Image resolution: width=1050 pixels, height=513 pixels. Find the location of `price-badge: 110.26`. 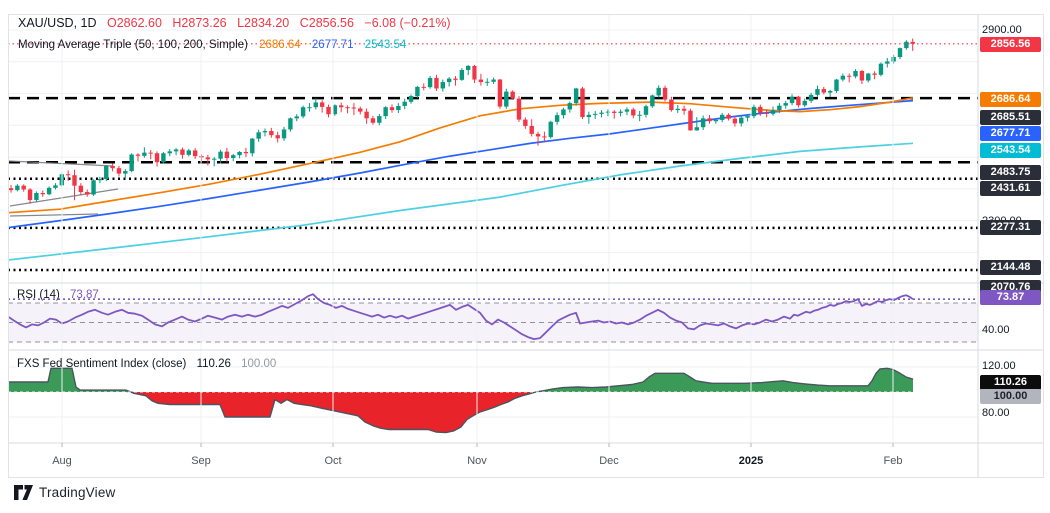

price-badge: 110.26 is located at coordinates (1010, 382).